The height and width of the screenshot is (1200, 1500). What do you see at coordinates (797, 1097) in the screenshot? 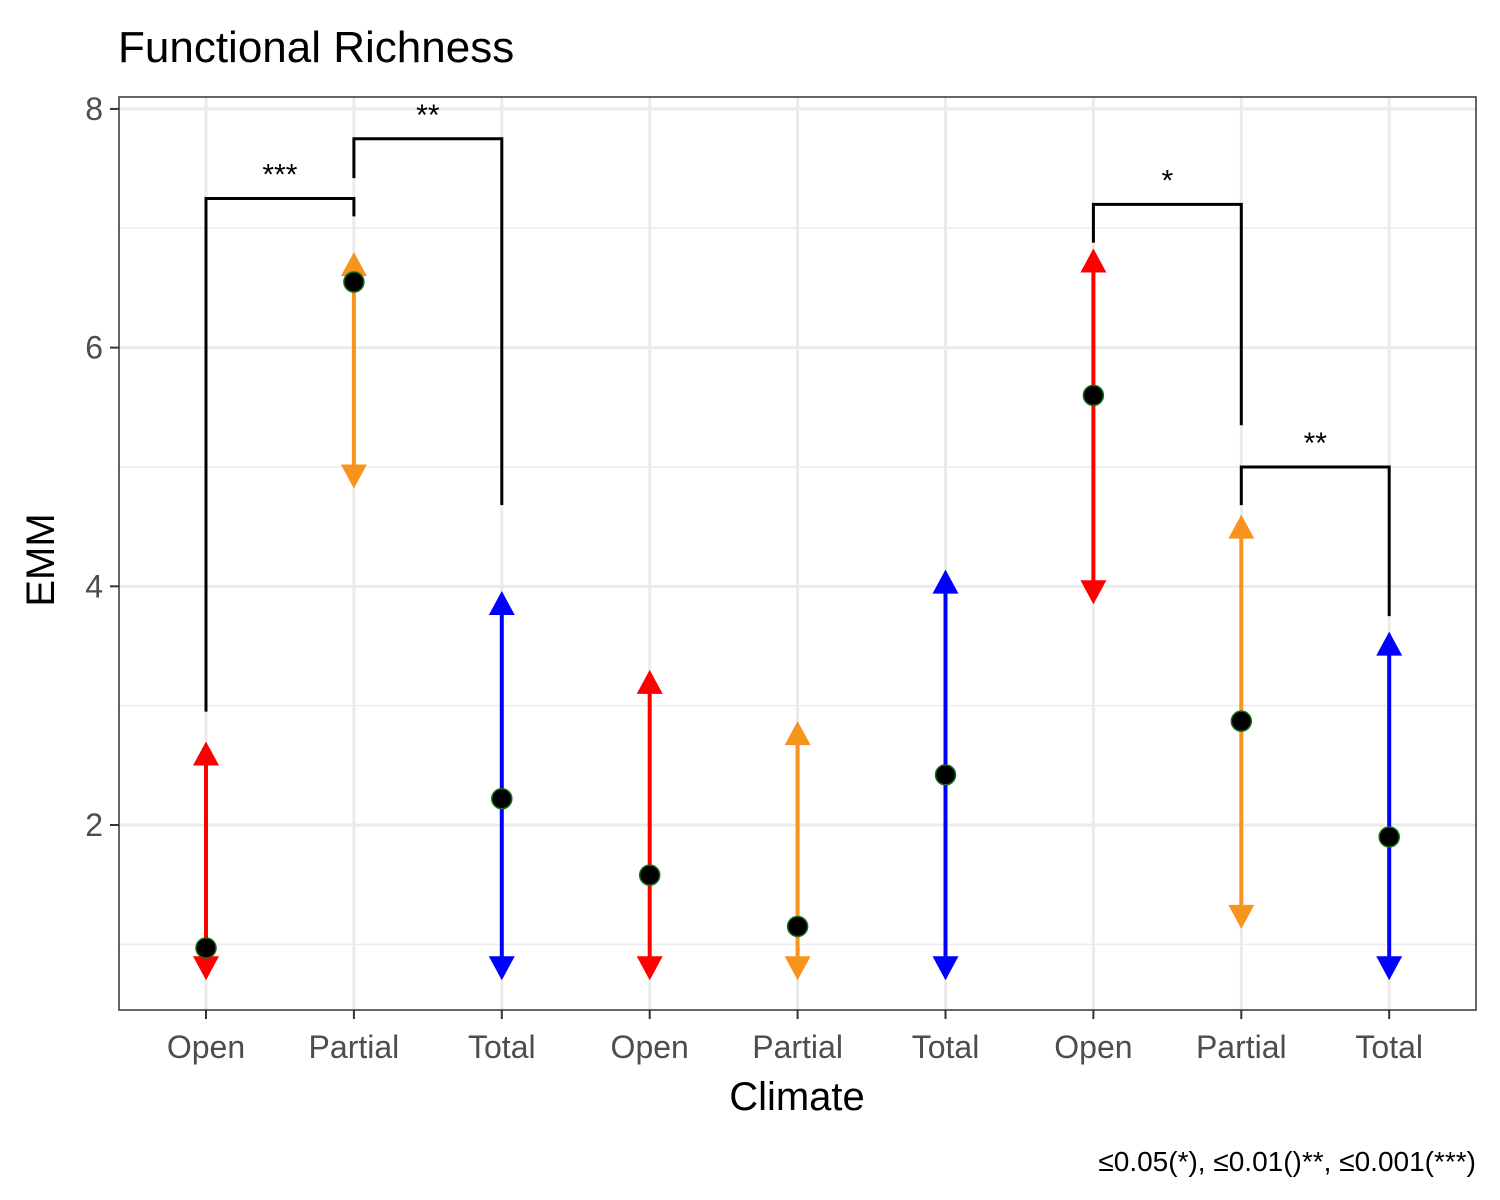
I see `x-axis-title: Climate` at bounding box center [797, 1097].